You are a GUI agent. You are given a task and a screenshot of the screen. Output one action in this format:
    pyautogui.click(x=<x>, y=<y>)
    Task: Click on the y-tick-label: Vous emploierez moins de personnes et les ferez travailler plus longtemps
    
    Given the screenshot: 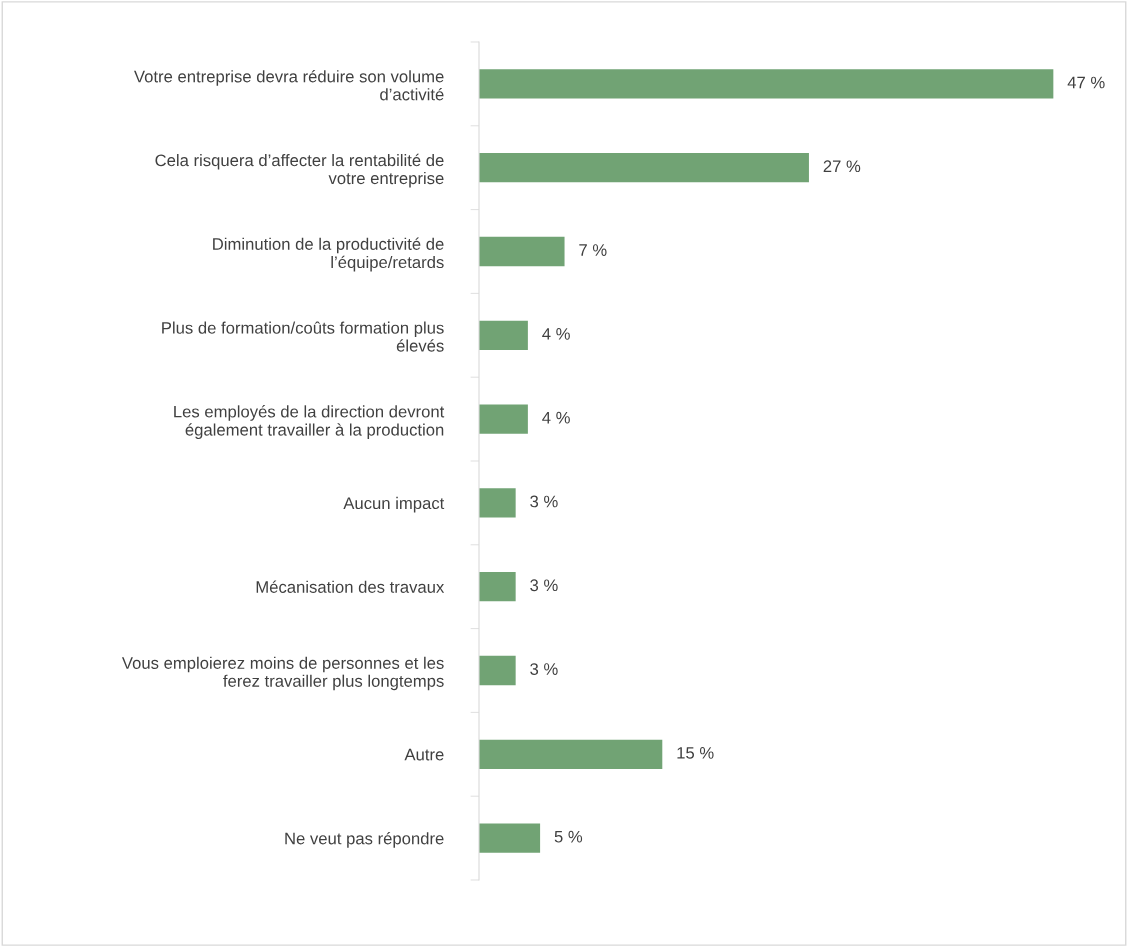 What is the action you would take?
    pyautogui.click(x=282, y=673)
    